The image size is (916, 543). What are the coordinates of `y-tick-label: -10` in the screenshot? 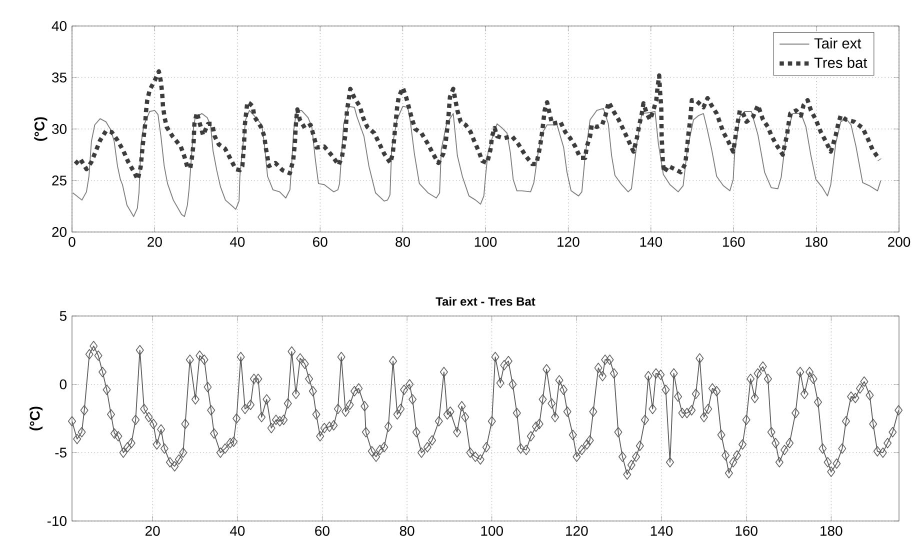 It's located at (57, 521).